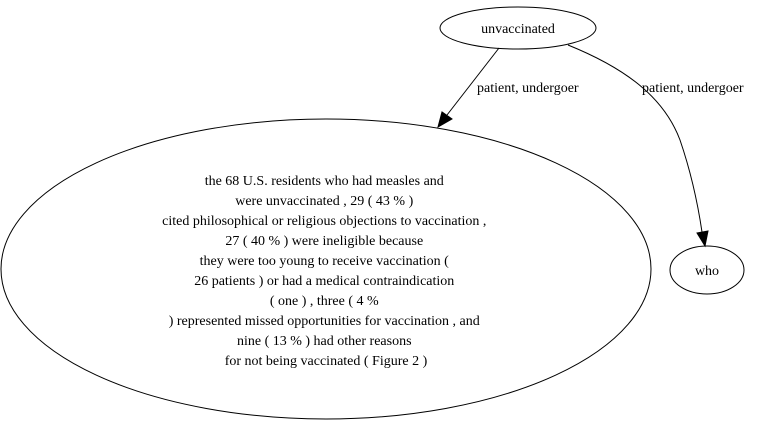  I want to click on node-unvaccinated: unvaccinated, so click(518, 28).